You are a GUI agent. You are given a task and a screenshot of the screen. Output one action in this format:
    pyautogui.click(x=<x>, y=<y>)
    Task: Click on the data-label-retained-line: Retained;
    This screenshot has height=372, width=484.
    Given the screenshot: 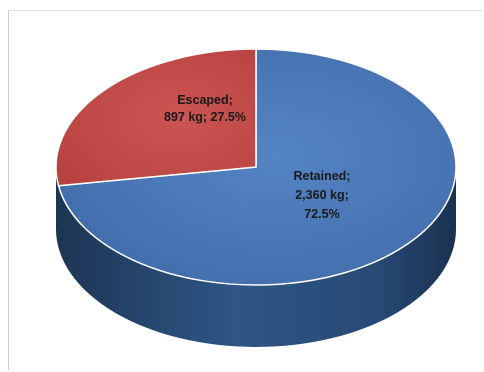 What is the action you would take?
    pyautogui.click(x=322, y=176)
    